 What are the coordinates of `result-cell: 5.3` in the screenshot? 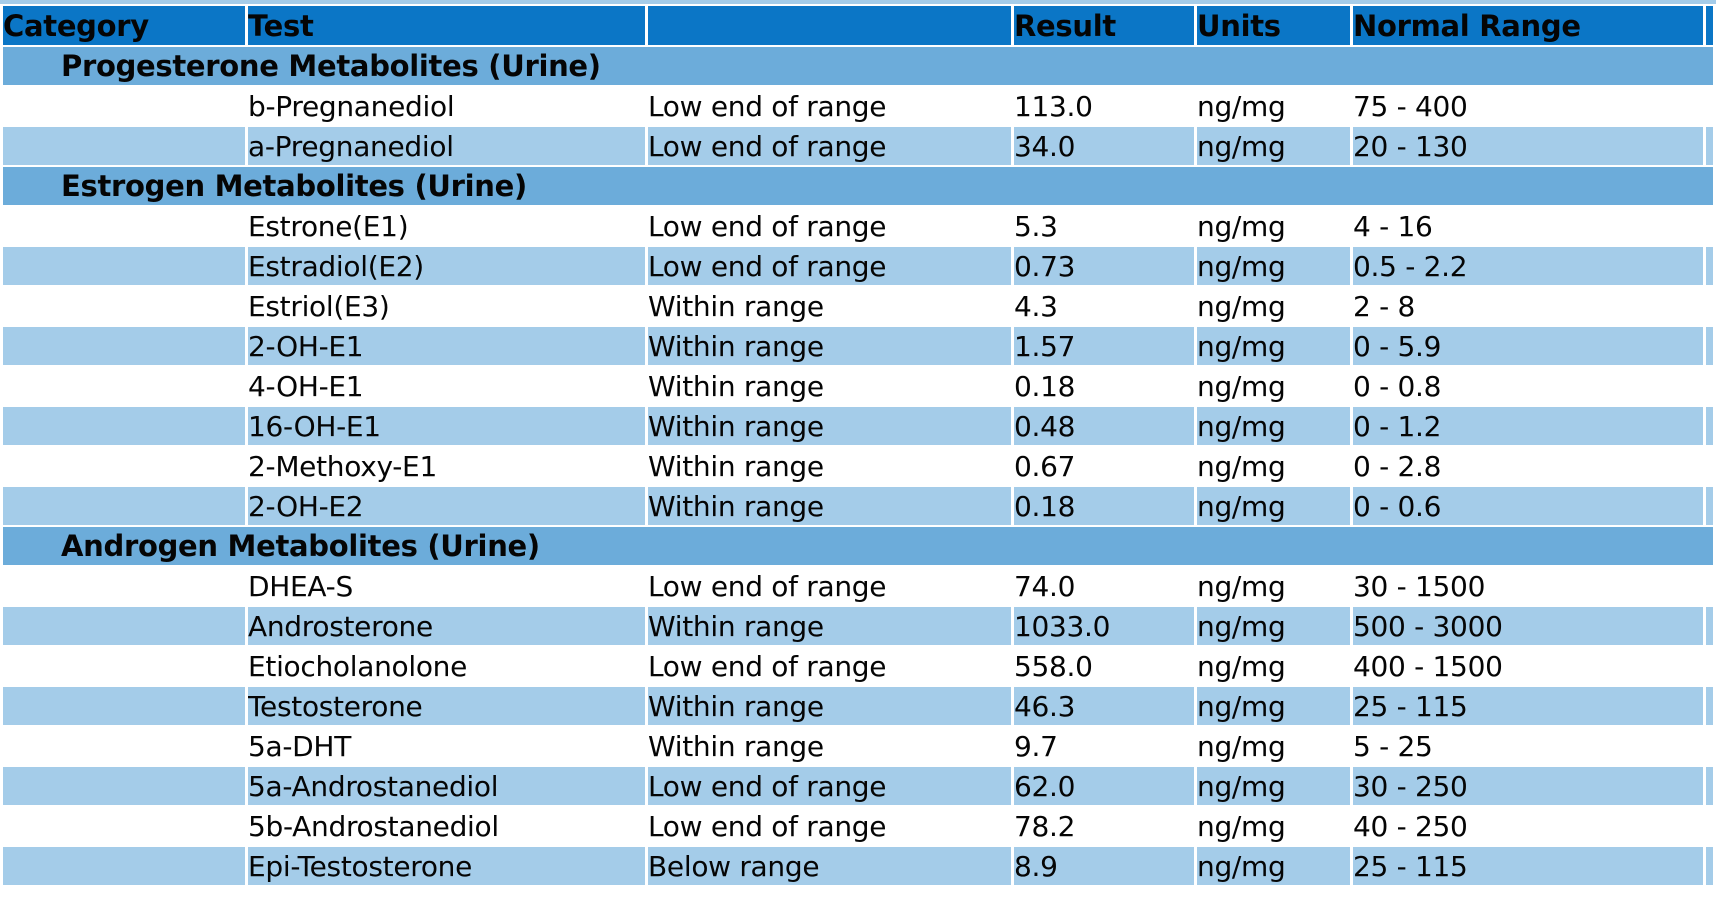 It's located at (1104, 226).